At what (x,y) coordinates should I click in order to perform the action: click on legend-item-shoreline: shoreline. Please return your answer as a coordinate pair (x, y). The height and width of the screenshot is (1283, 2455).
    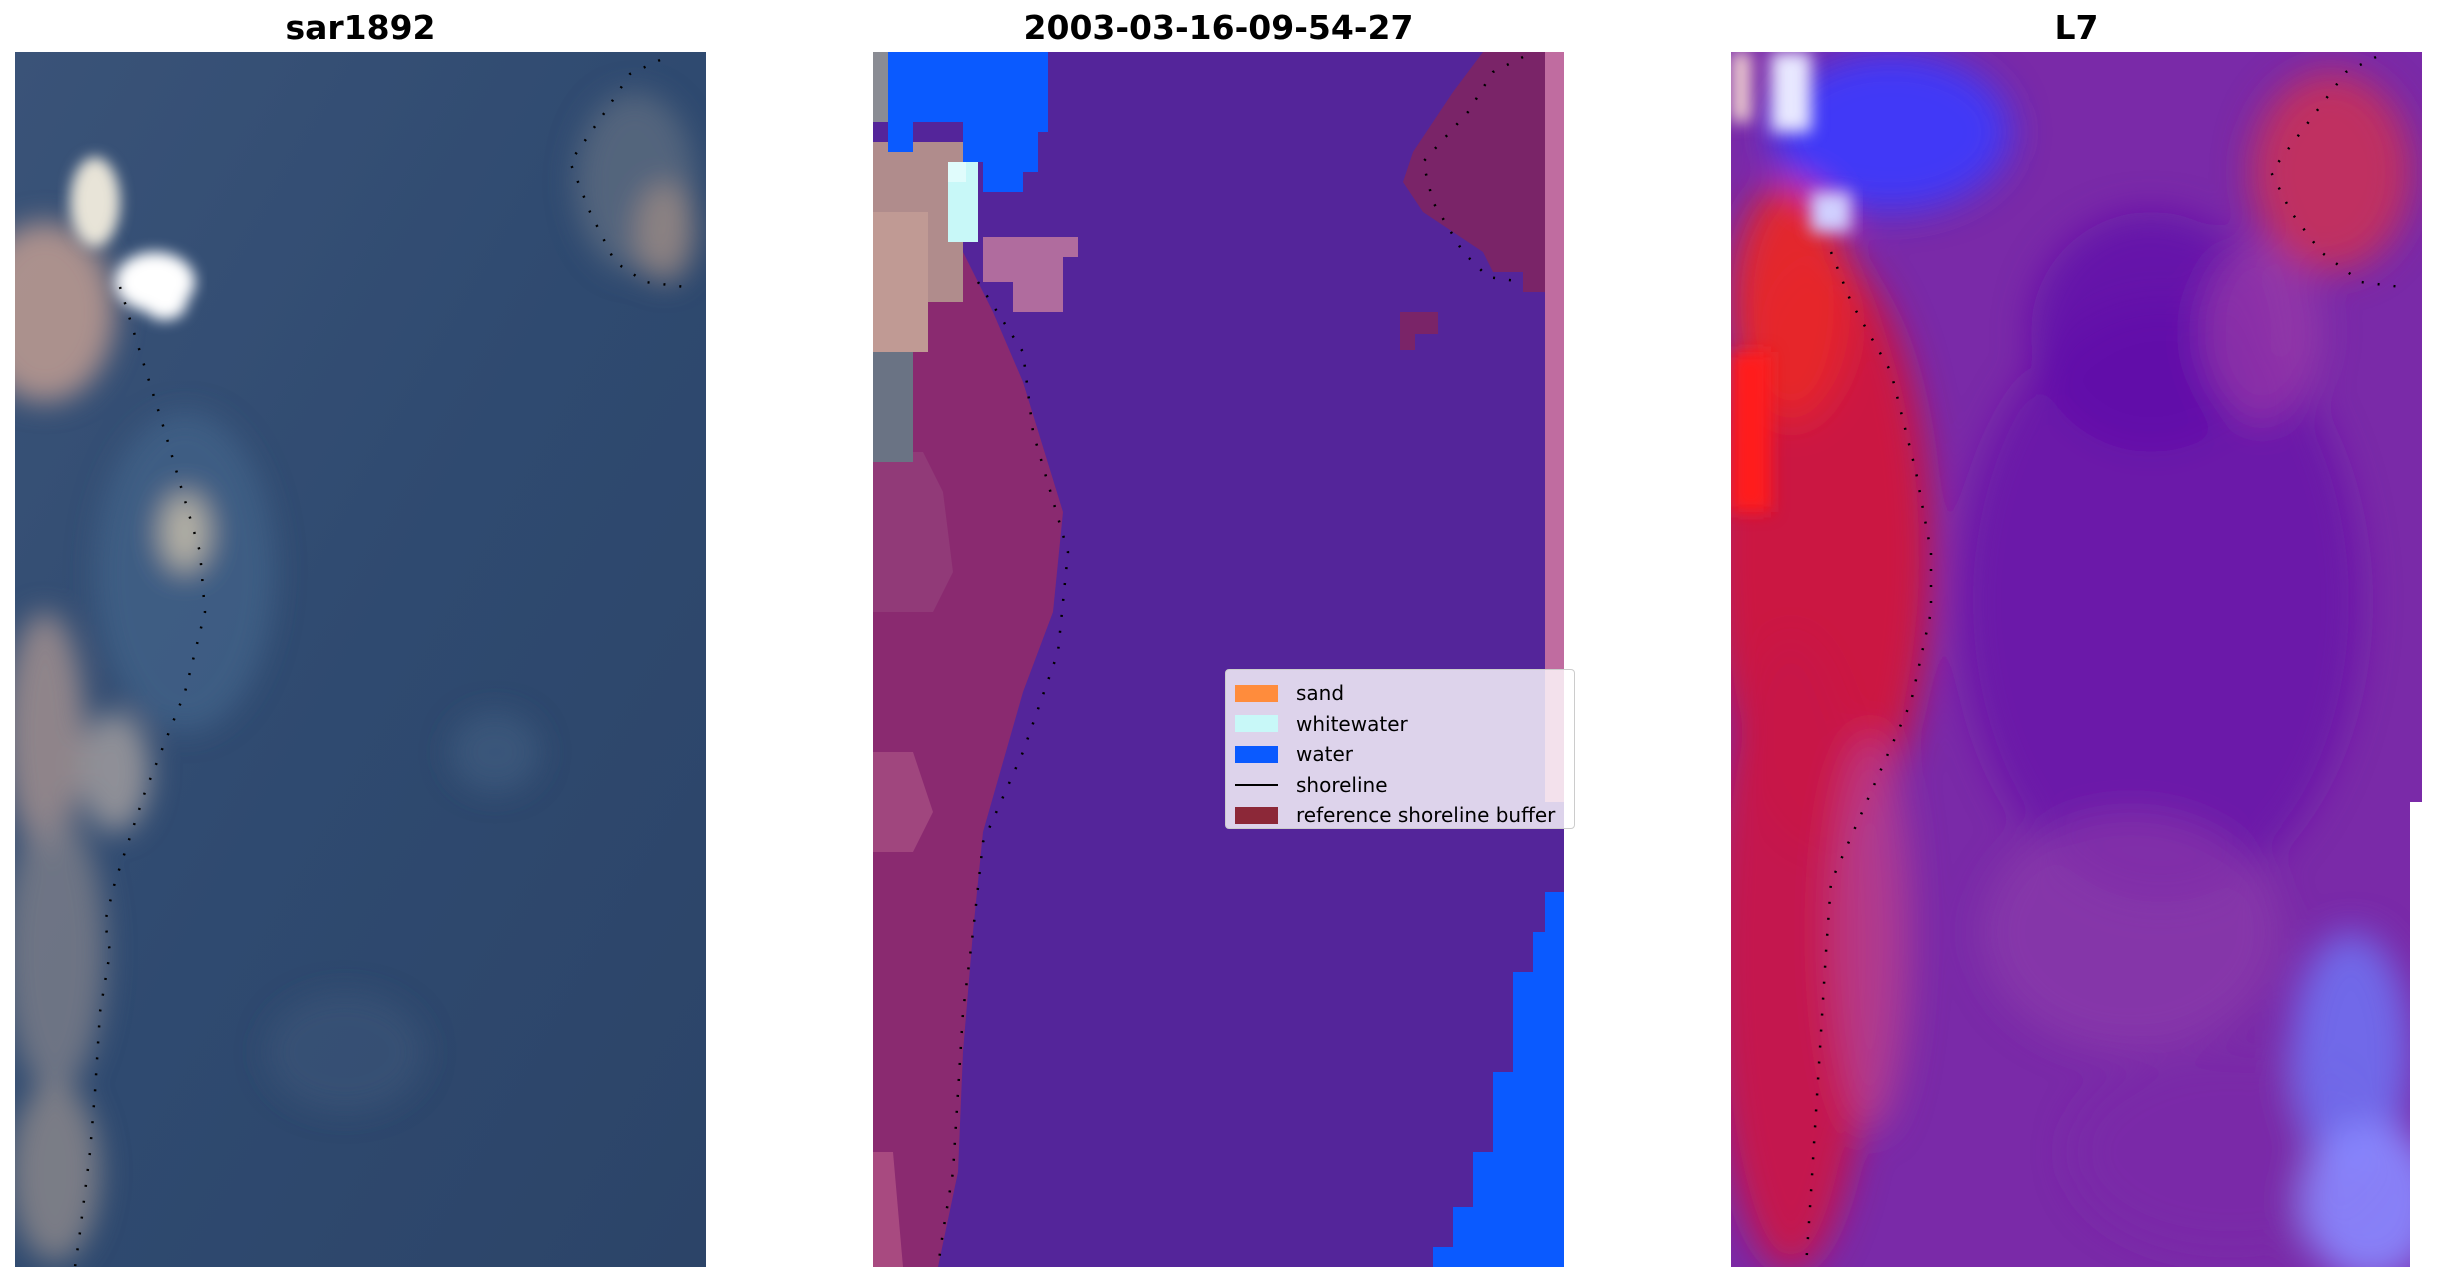
    Looking at the image, I should click on (1400, 785).